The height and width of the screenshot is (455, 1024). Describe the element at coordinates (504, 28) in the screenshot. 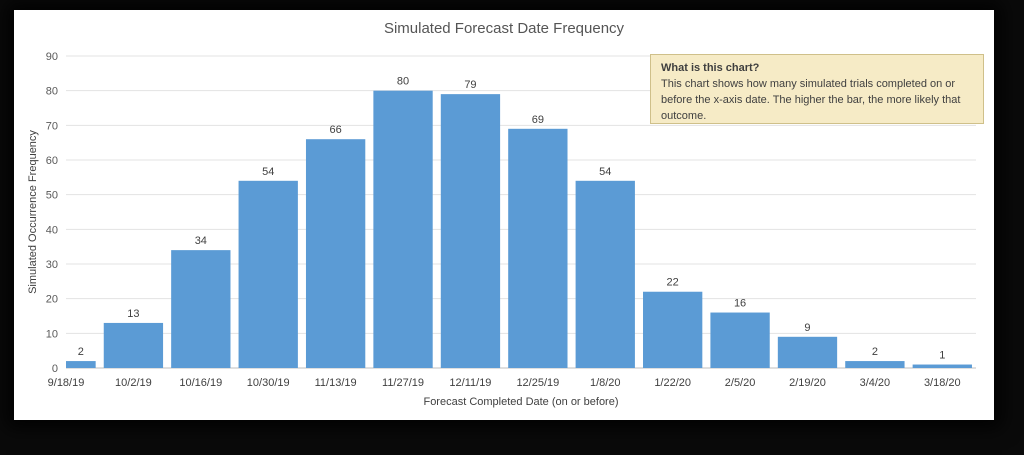

I see `chart-title: Simulated Forecast Date Frequency` at that location.